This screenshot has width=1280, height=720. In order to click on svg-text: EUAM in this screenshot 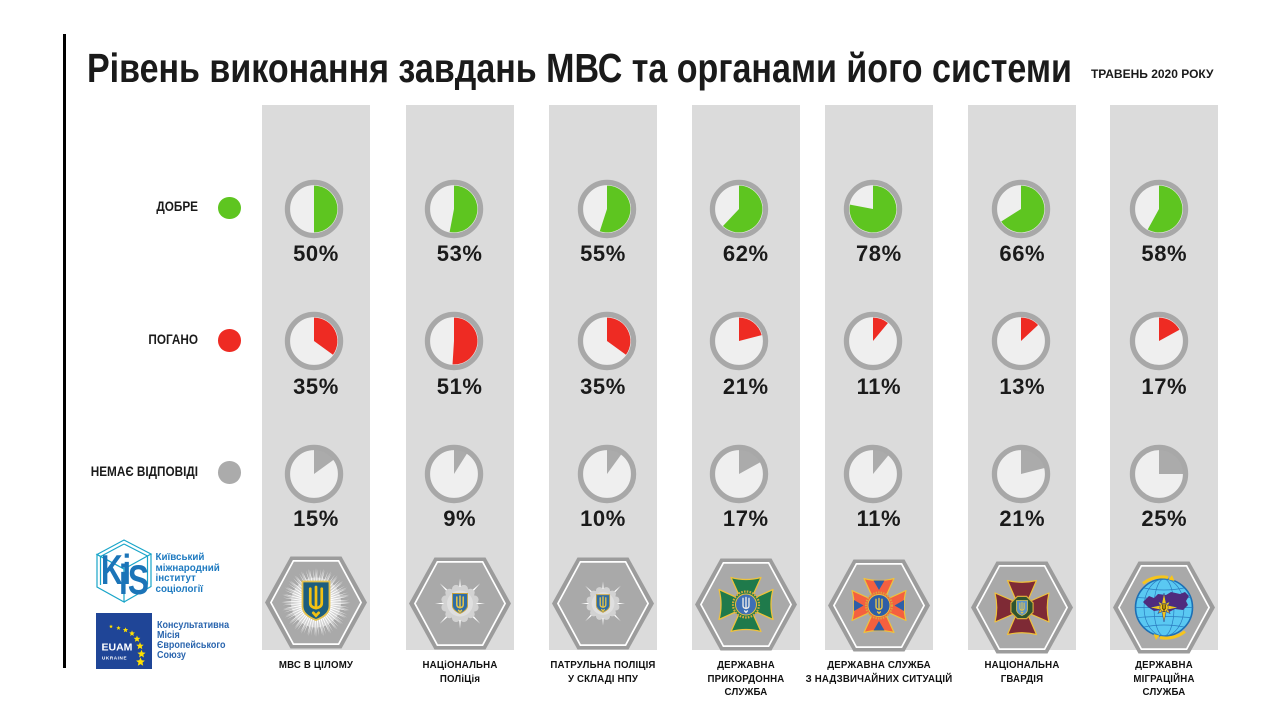, I will do `click(117, 647)`.